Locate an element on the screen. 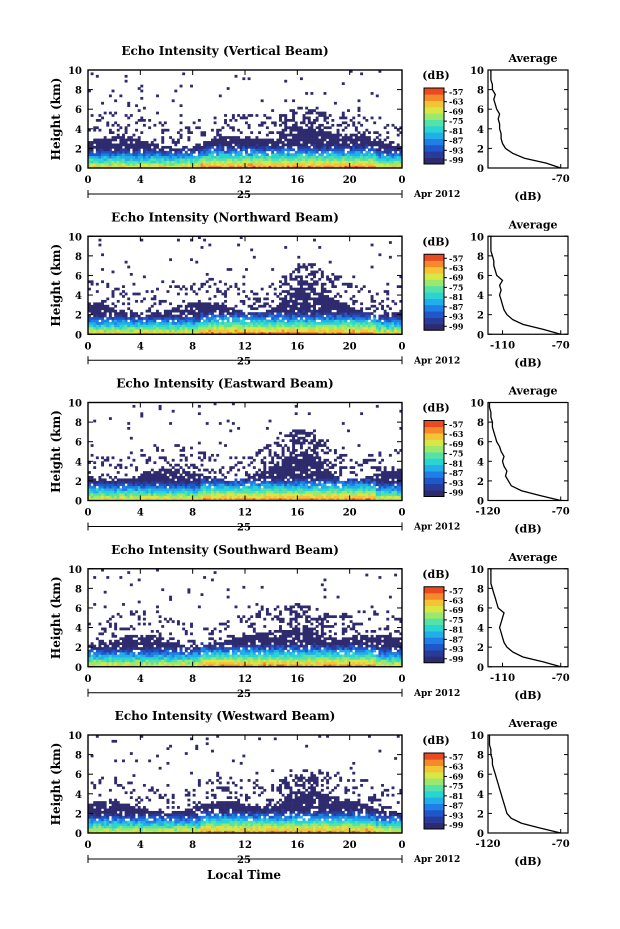 This screenshot has width=620, height=929. colorbar-tick-label: -87 is located at coordinates (456, 141).